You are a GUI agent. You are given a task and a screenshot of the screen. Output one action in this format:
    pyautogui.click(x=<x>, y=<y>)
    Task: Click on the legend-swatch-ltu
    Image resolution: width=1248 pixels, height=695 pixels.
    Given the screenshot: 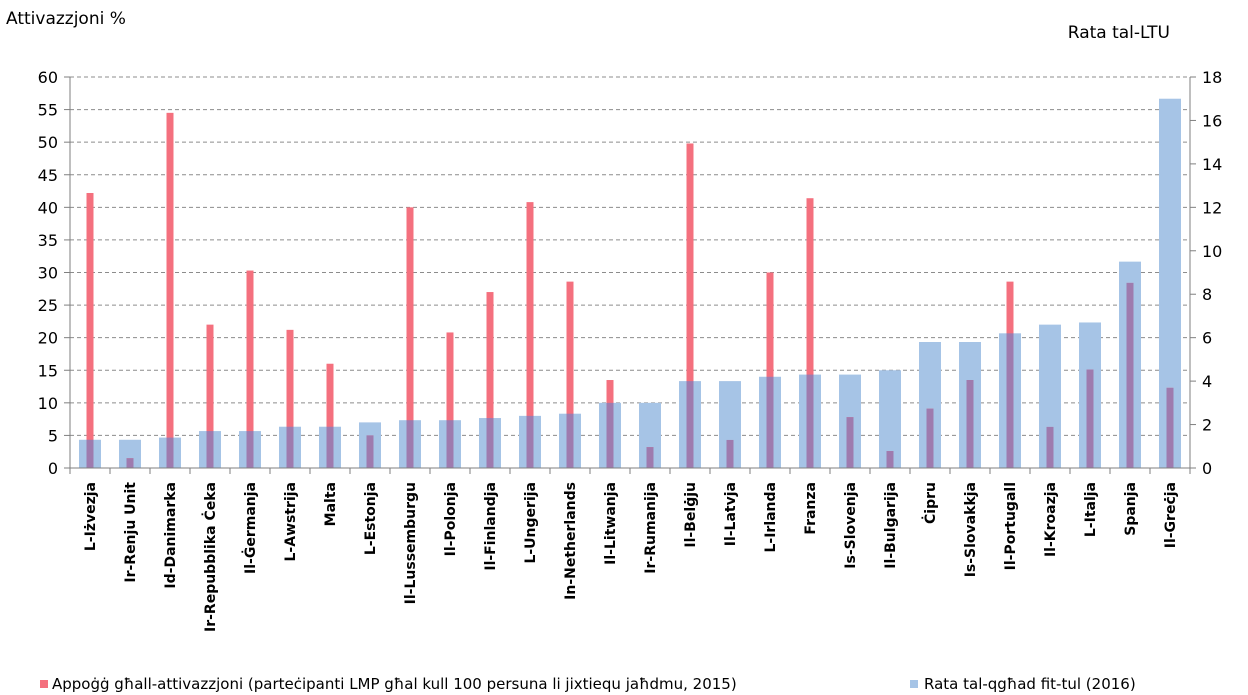 What is the action you would take?
    pyautogui.click(x=914, y=684)
    